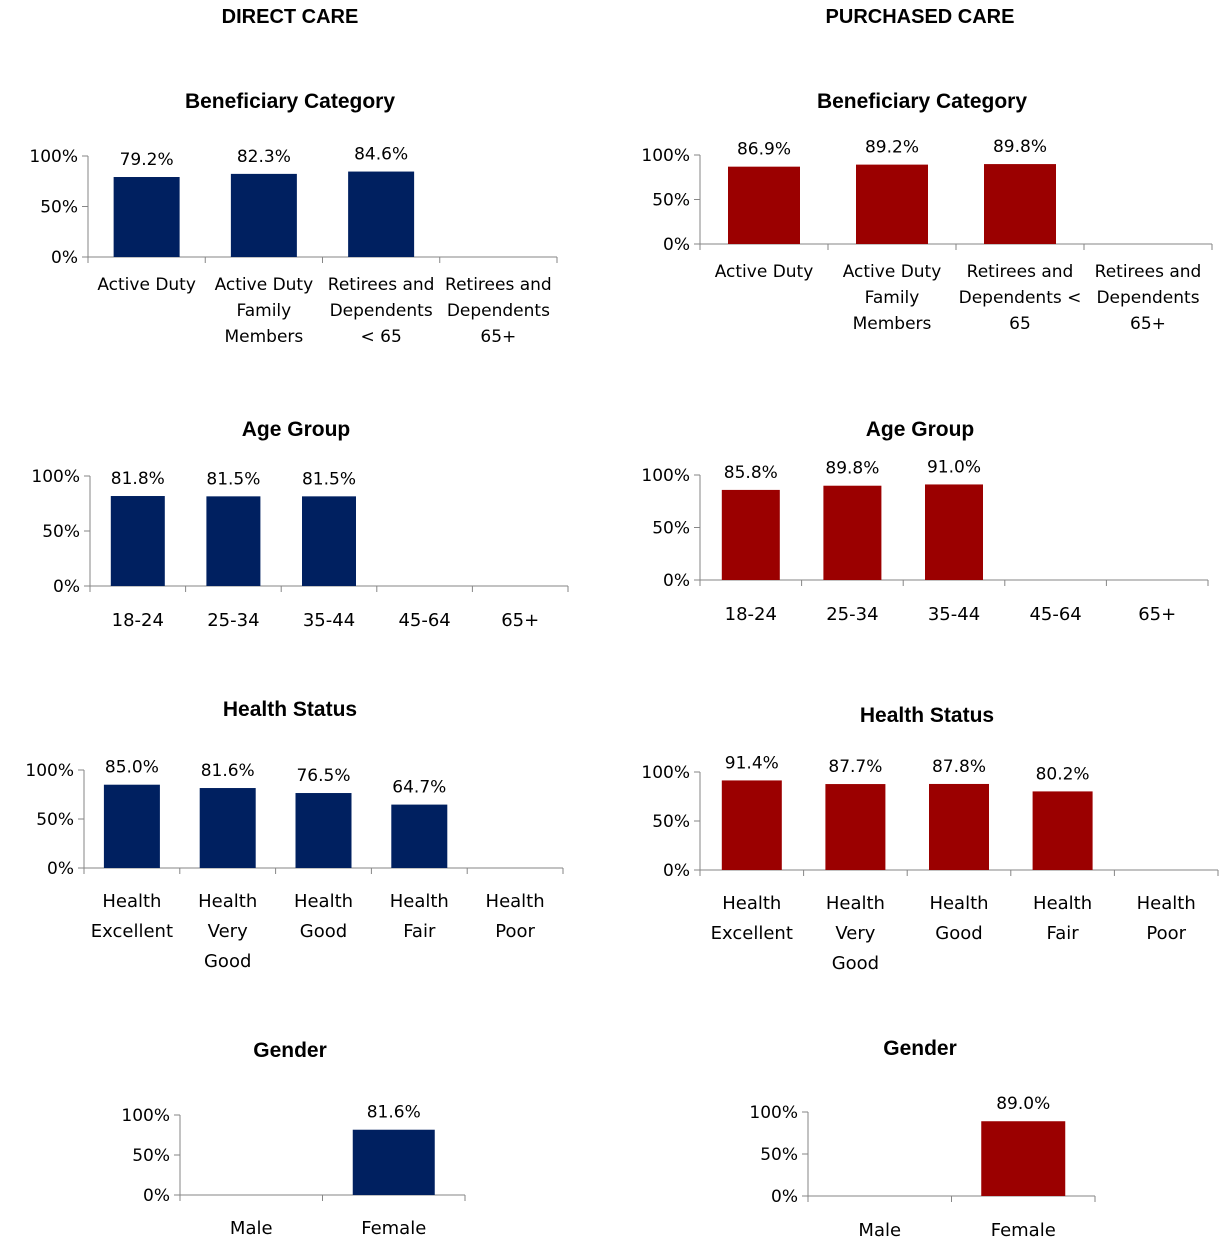 The width and height of the screenshot is (1225, 1247). What do you see at coordinates (892, 324) in the screenshot?
I see `pc-beneficiary-category-line: Members` at bounding box center [892, 324].